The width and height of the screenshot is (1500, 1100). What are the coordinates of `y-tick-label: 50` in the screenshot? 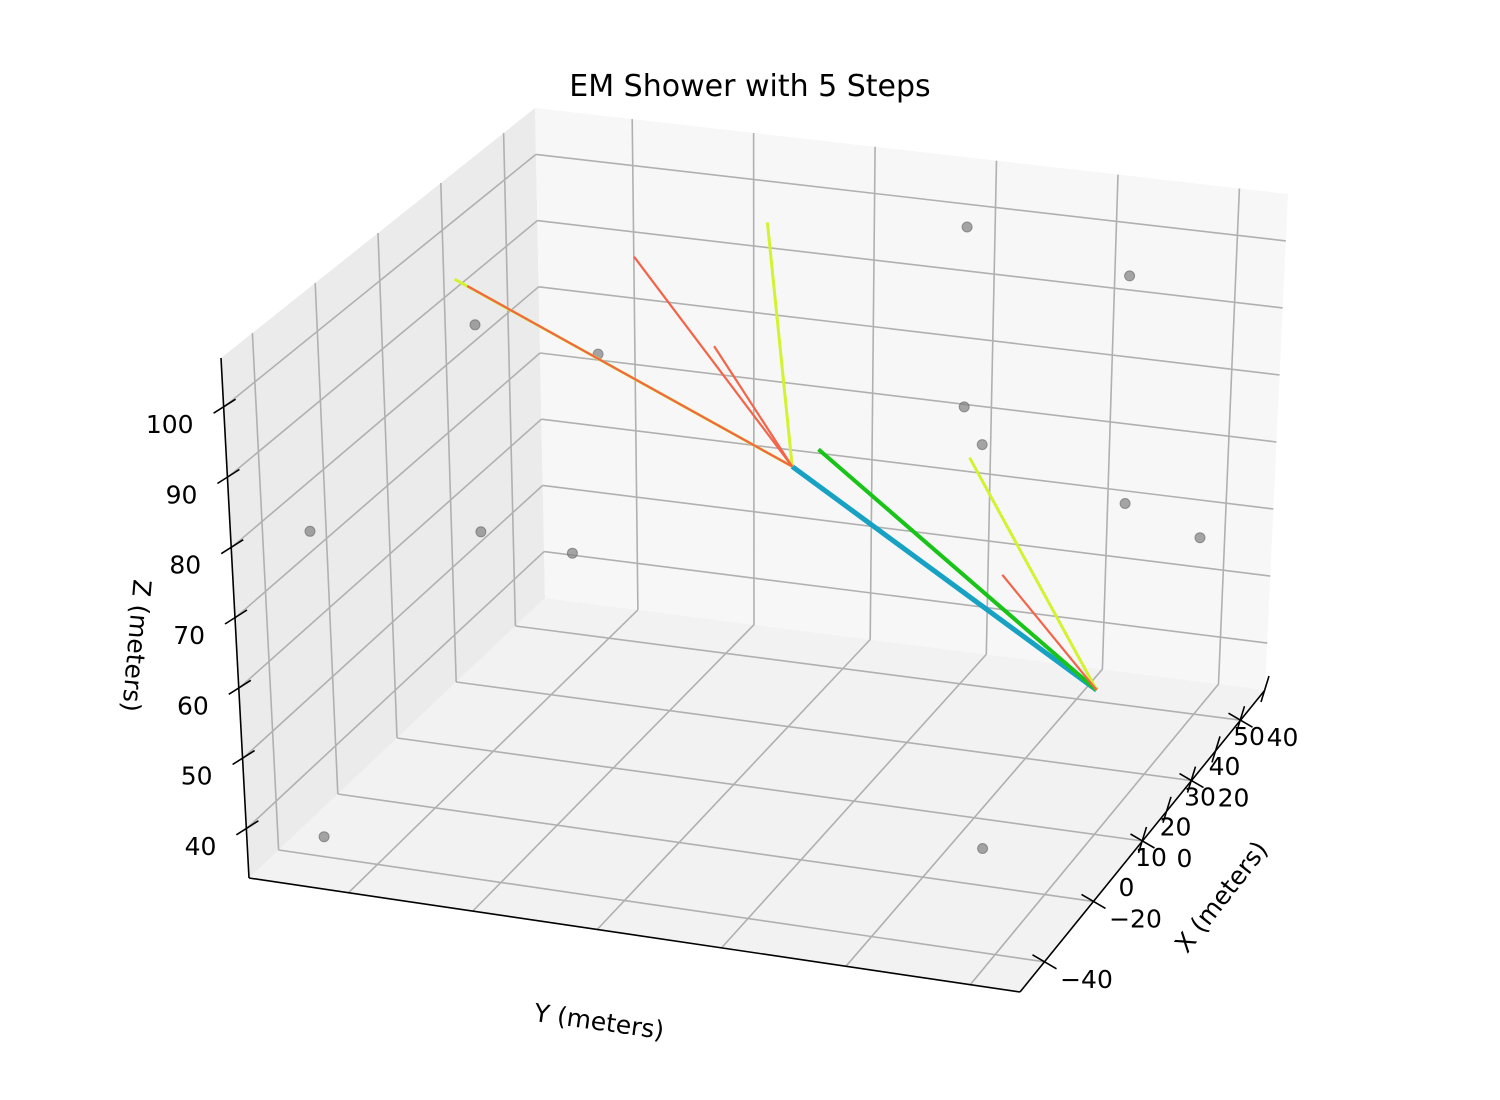 It's located at (1249, 736).